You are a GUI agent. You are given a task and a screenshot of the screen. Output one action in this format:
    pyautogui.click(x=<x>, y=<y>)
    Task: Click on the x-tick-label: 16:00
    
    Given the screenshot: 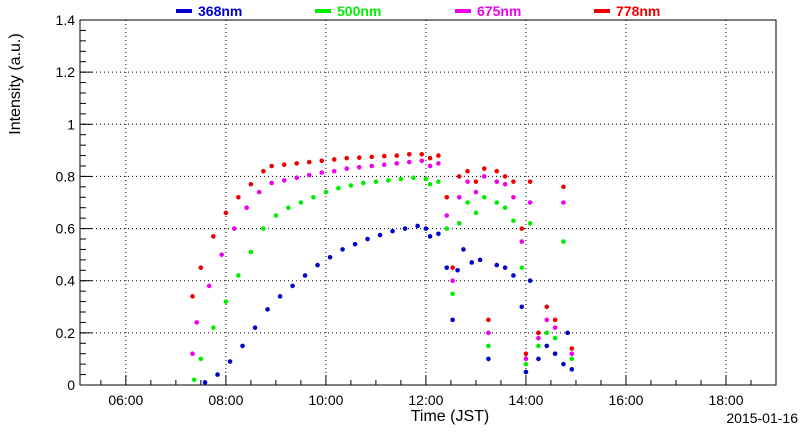 What is the action you would take?
    pyautogui.click(x=625, y=400)
    